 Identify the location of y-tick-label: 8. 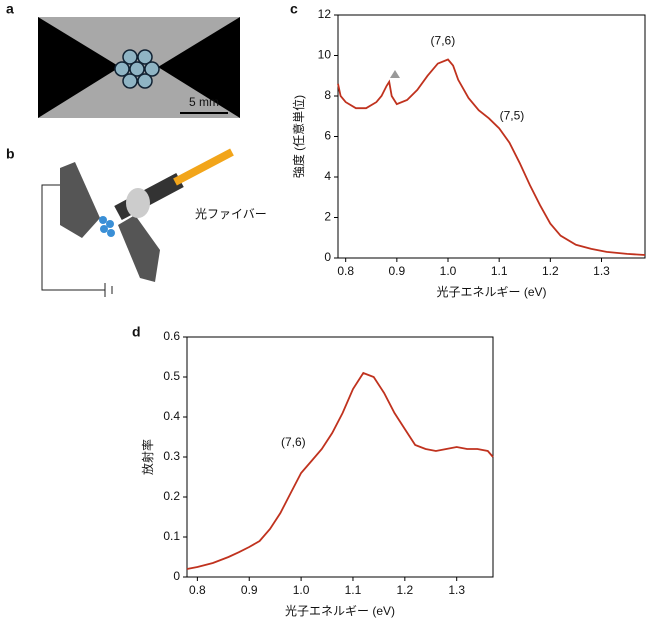
(327, 95).